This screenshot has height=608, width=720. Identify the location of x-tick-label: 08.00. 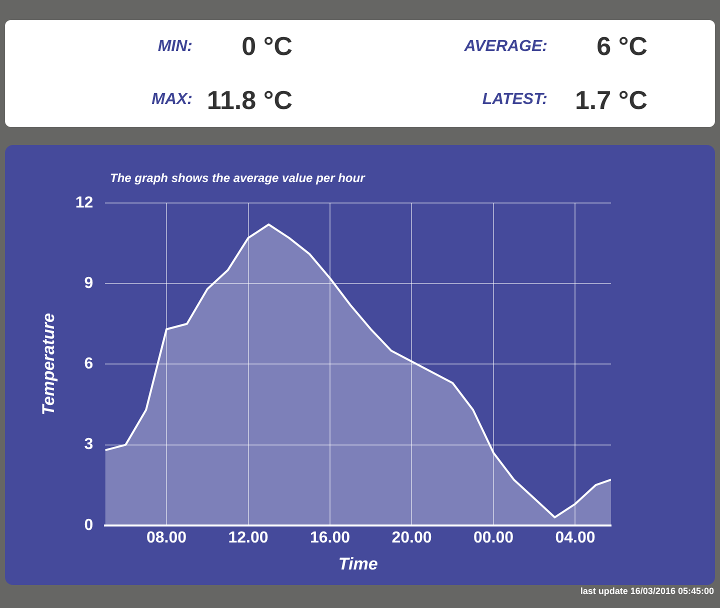
(166, 537).